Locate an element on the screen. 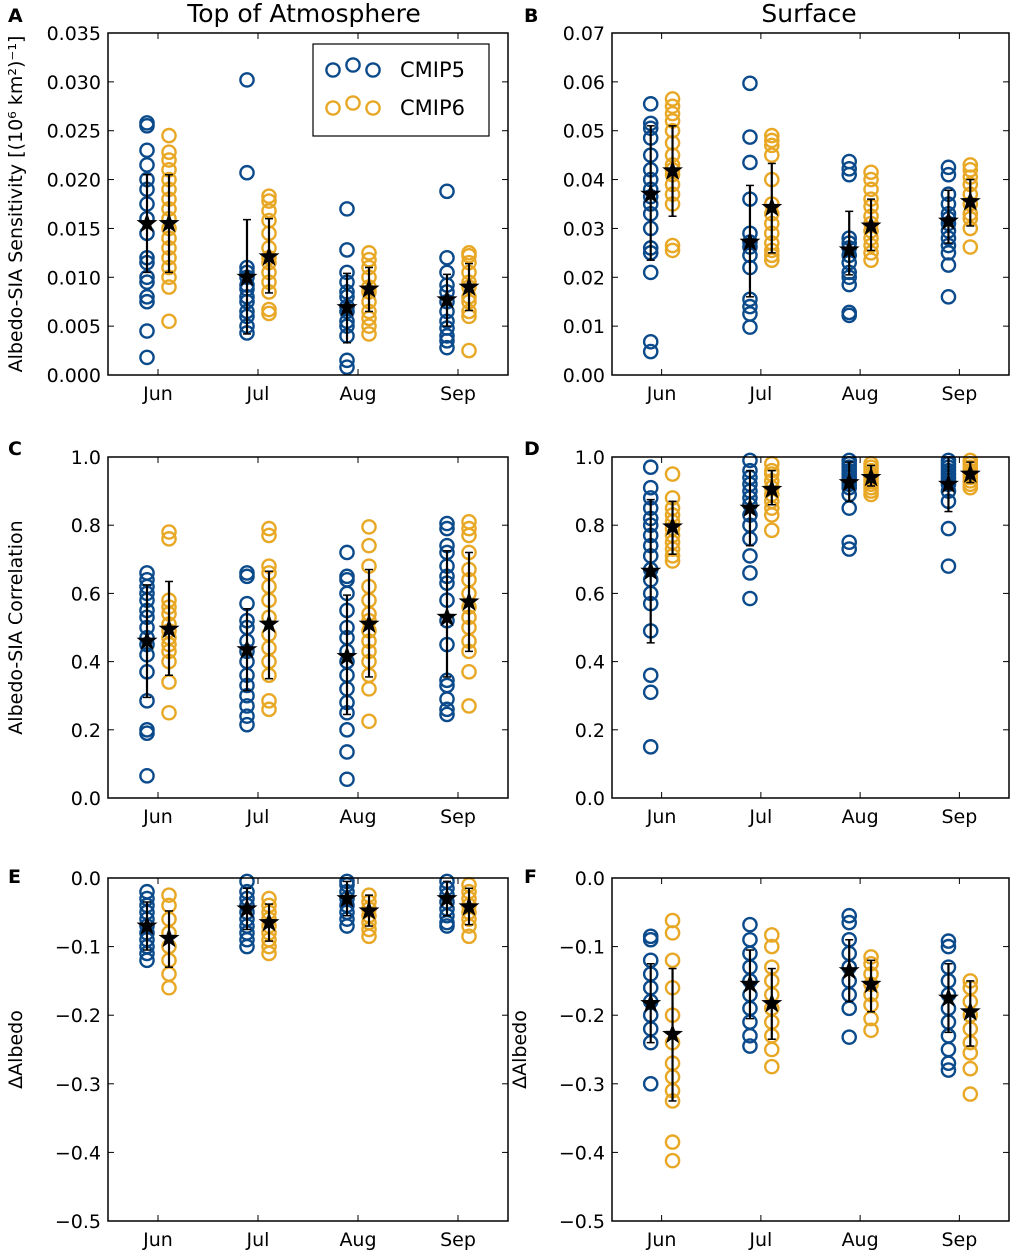  panel-label: B is located at coordinates (531, 16).